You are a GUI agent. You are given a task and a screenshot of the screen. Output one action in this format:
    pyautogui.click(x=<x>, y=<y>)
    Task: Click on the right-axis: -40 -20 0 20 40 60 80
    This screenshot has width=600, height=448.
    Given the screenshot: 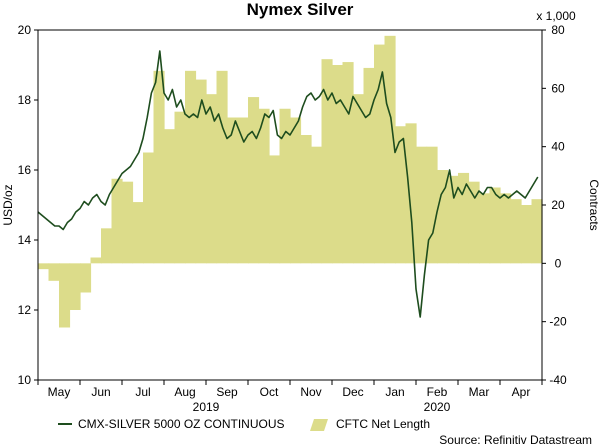 What is the action you would take?
    pyautogui.click(x=554, y=205)
    